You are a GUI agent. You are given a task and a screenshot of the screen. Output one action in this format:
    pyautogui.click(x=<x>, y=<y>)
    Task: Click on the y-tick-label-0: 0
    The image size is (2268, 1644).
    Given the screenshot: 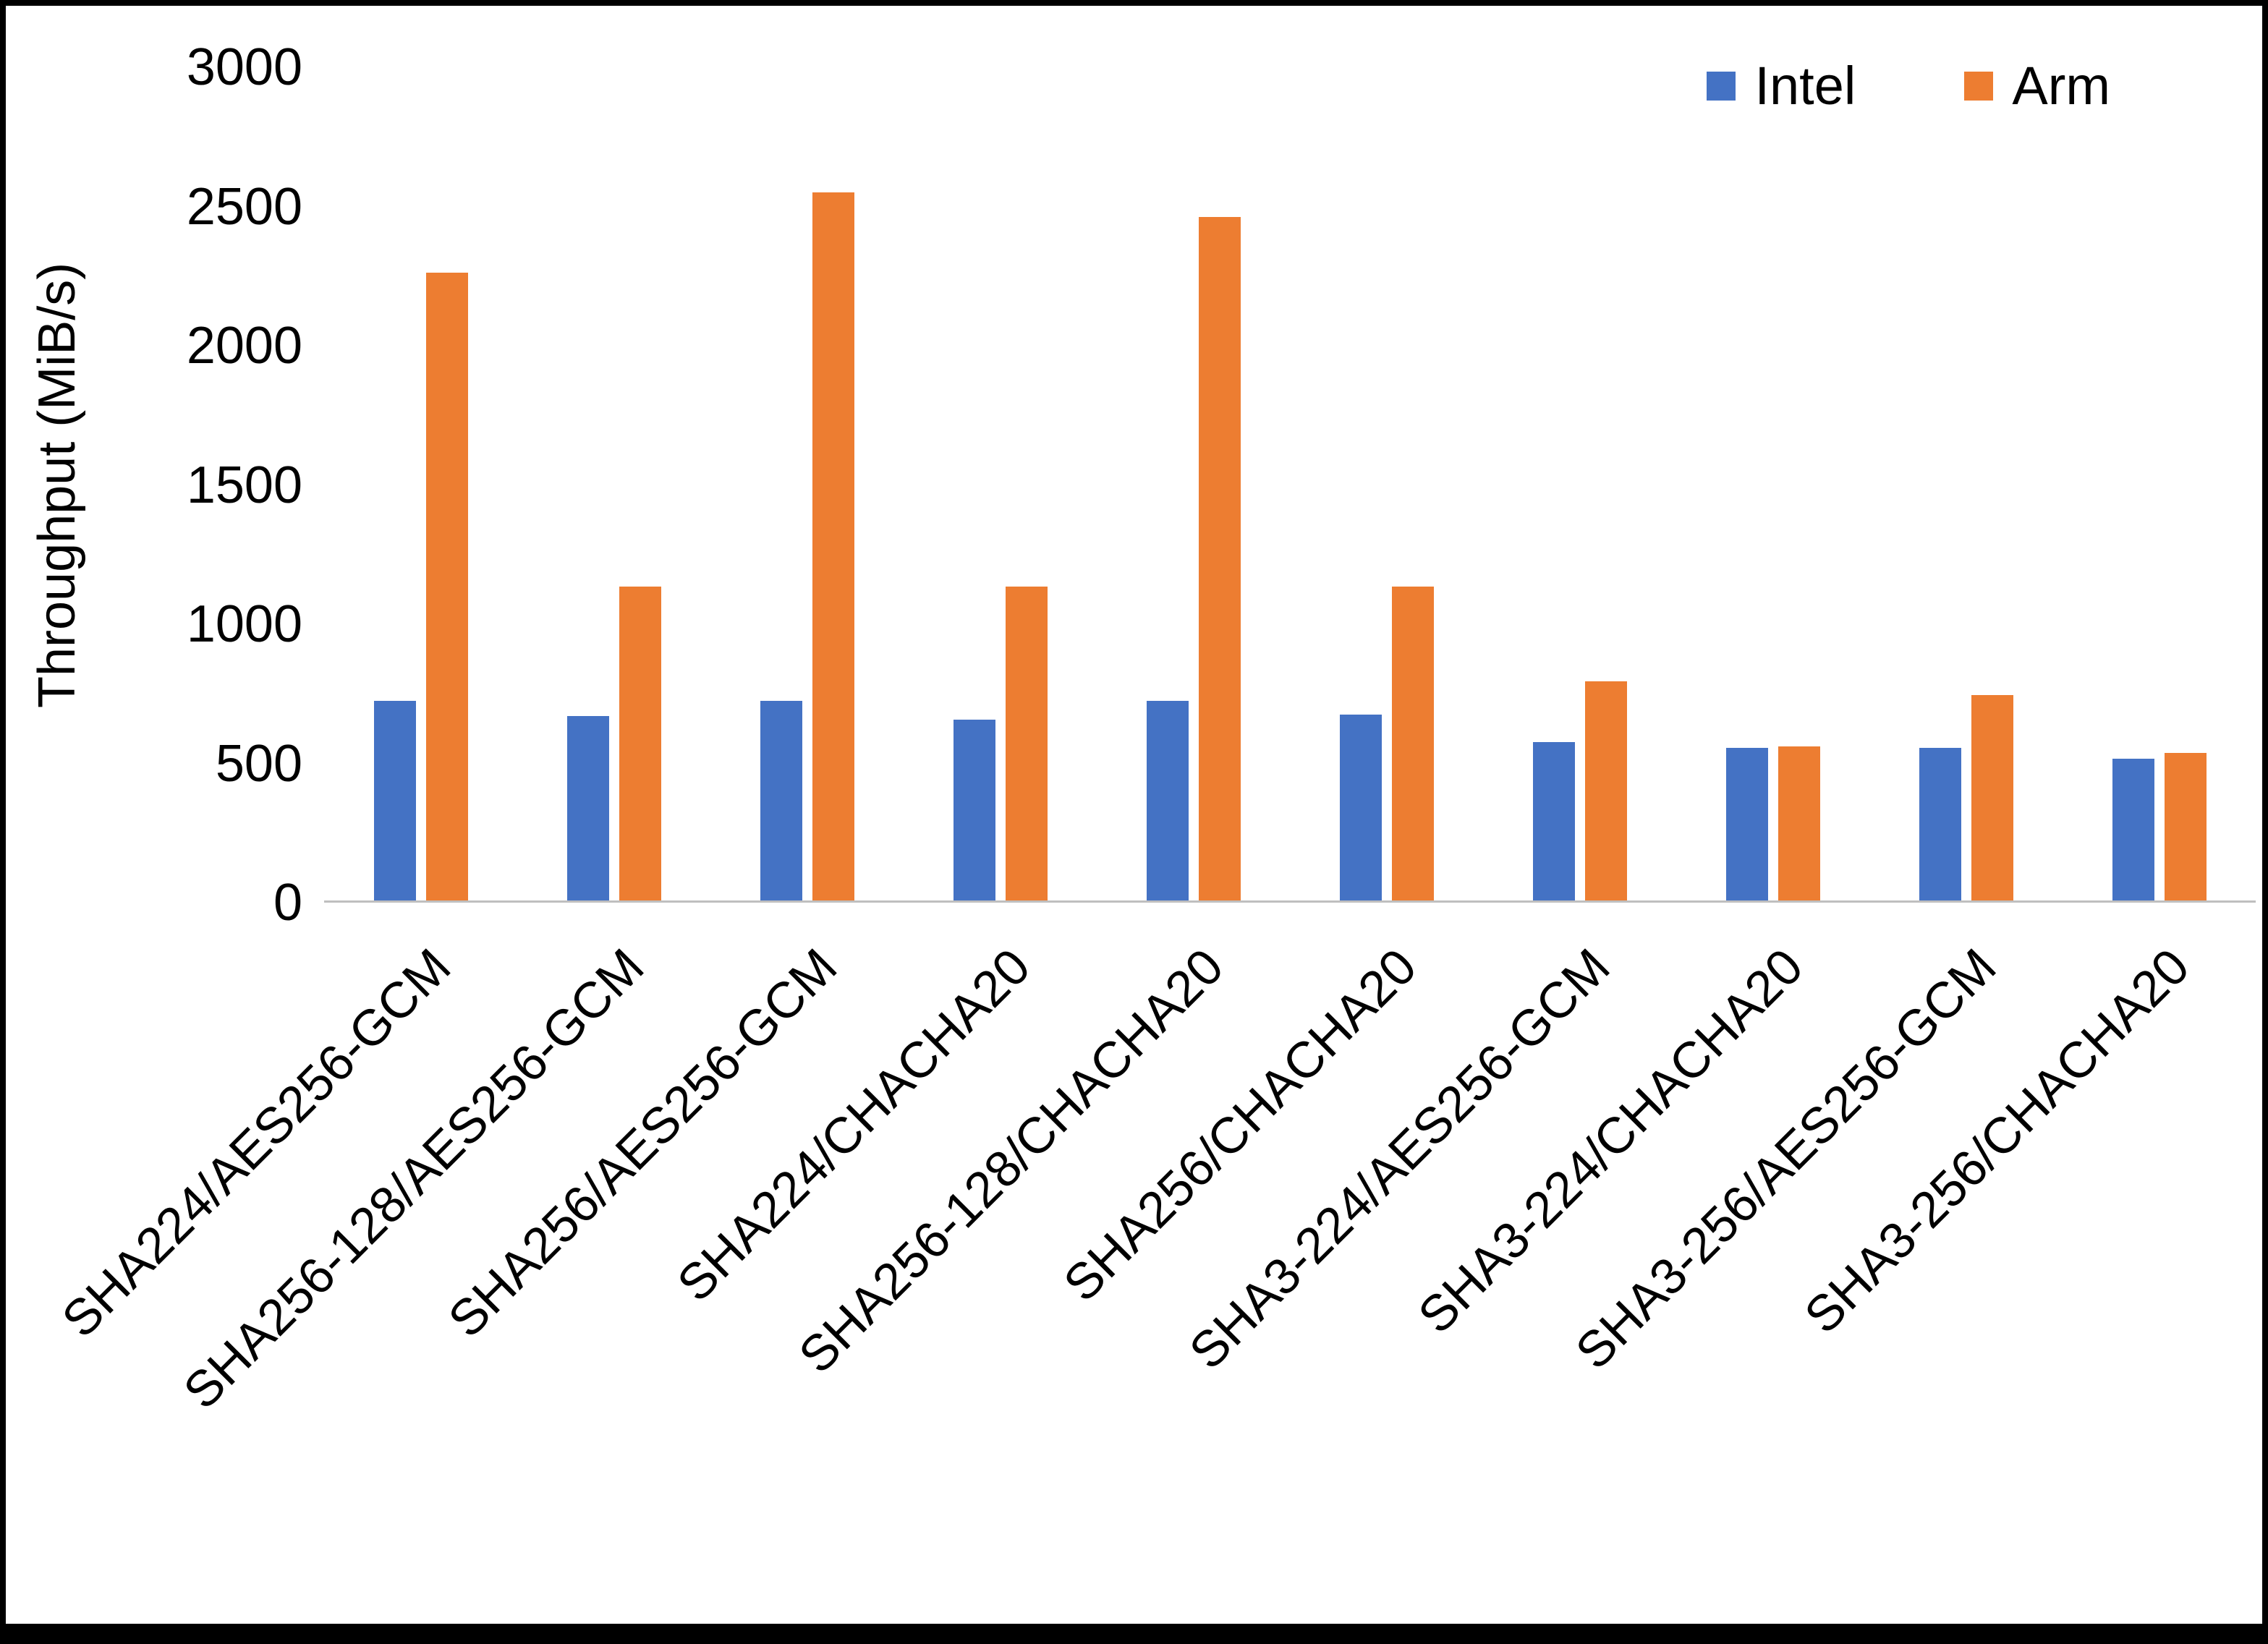 What is the action you would take?
    pyautogui.click(x=287, y=903)
    